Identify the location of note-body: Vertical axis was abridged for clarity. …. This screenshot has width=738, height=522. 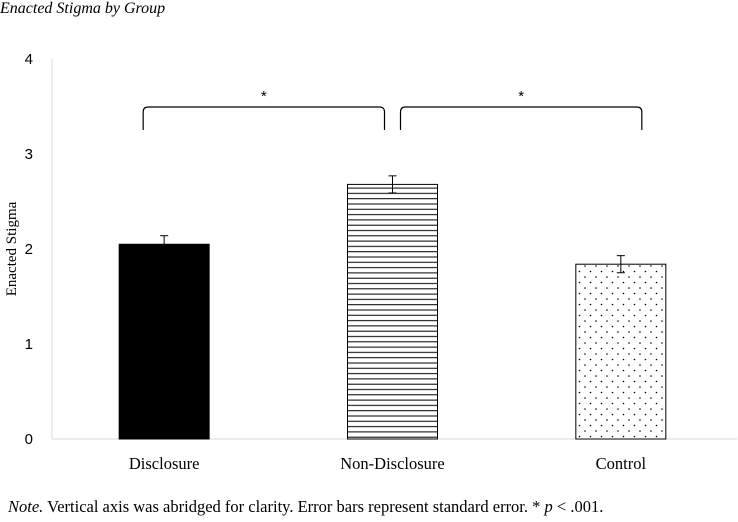
(294, 506).